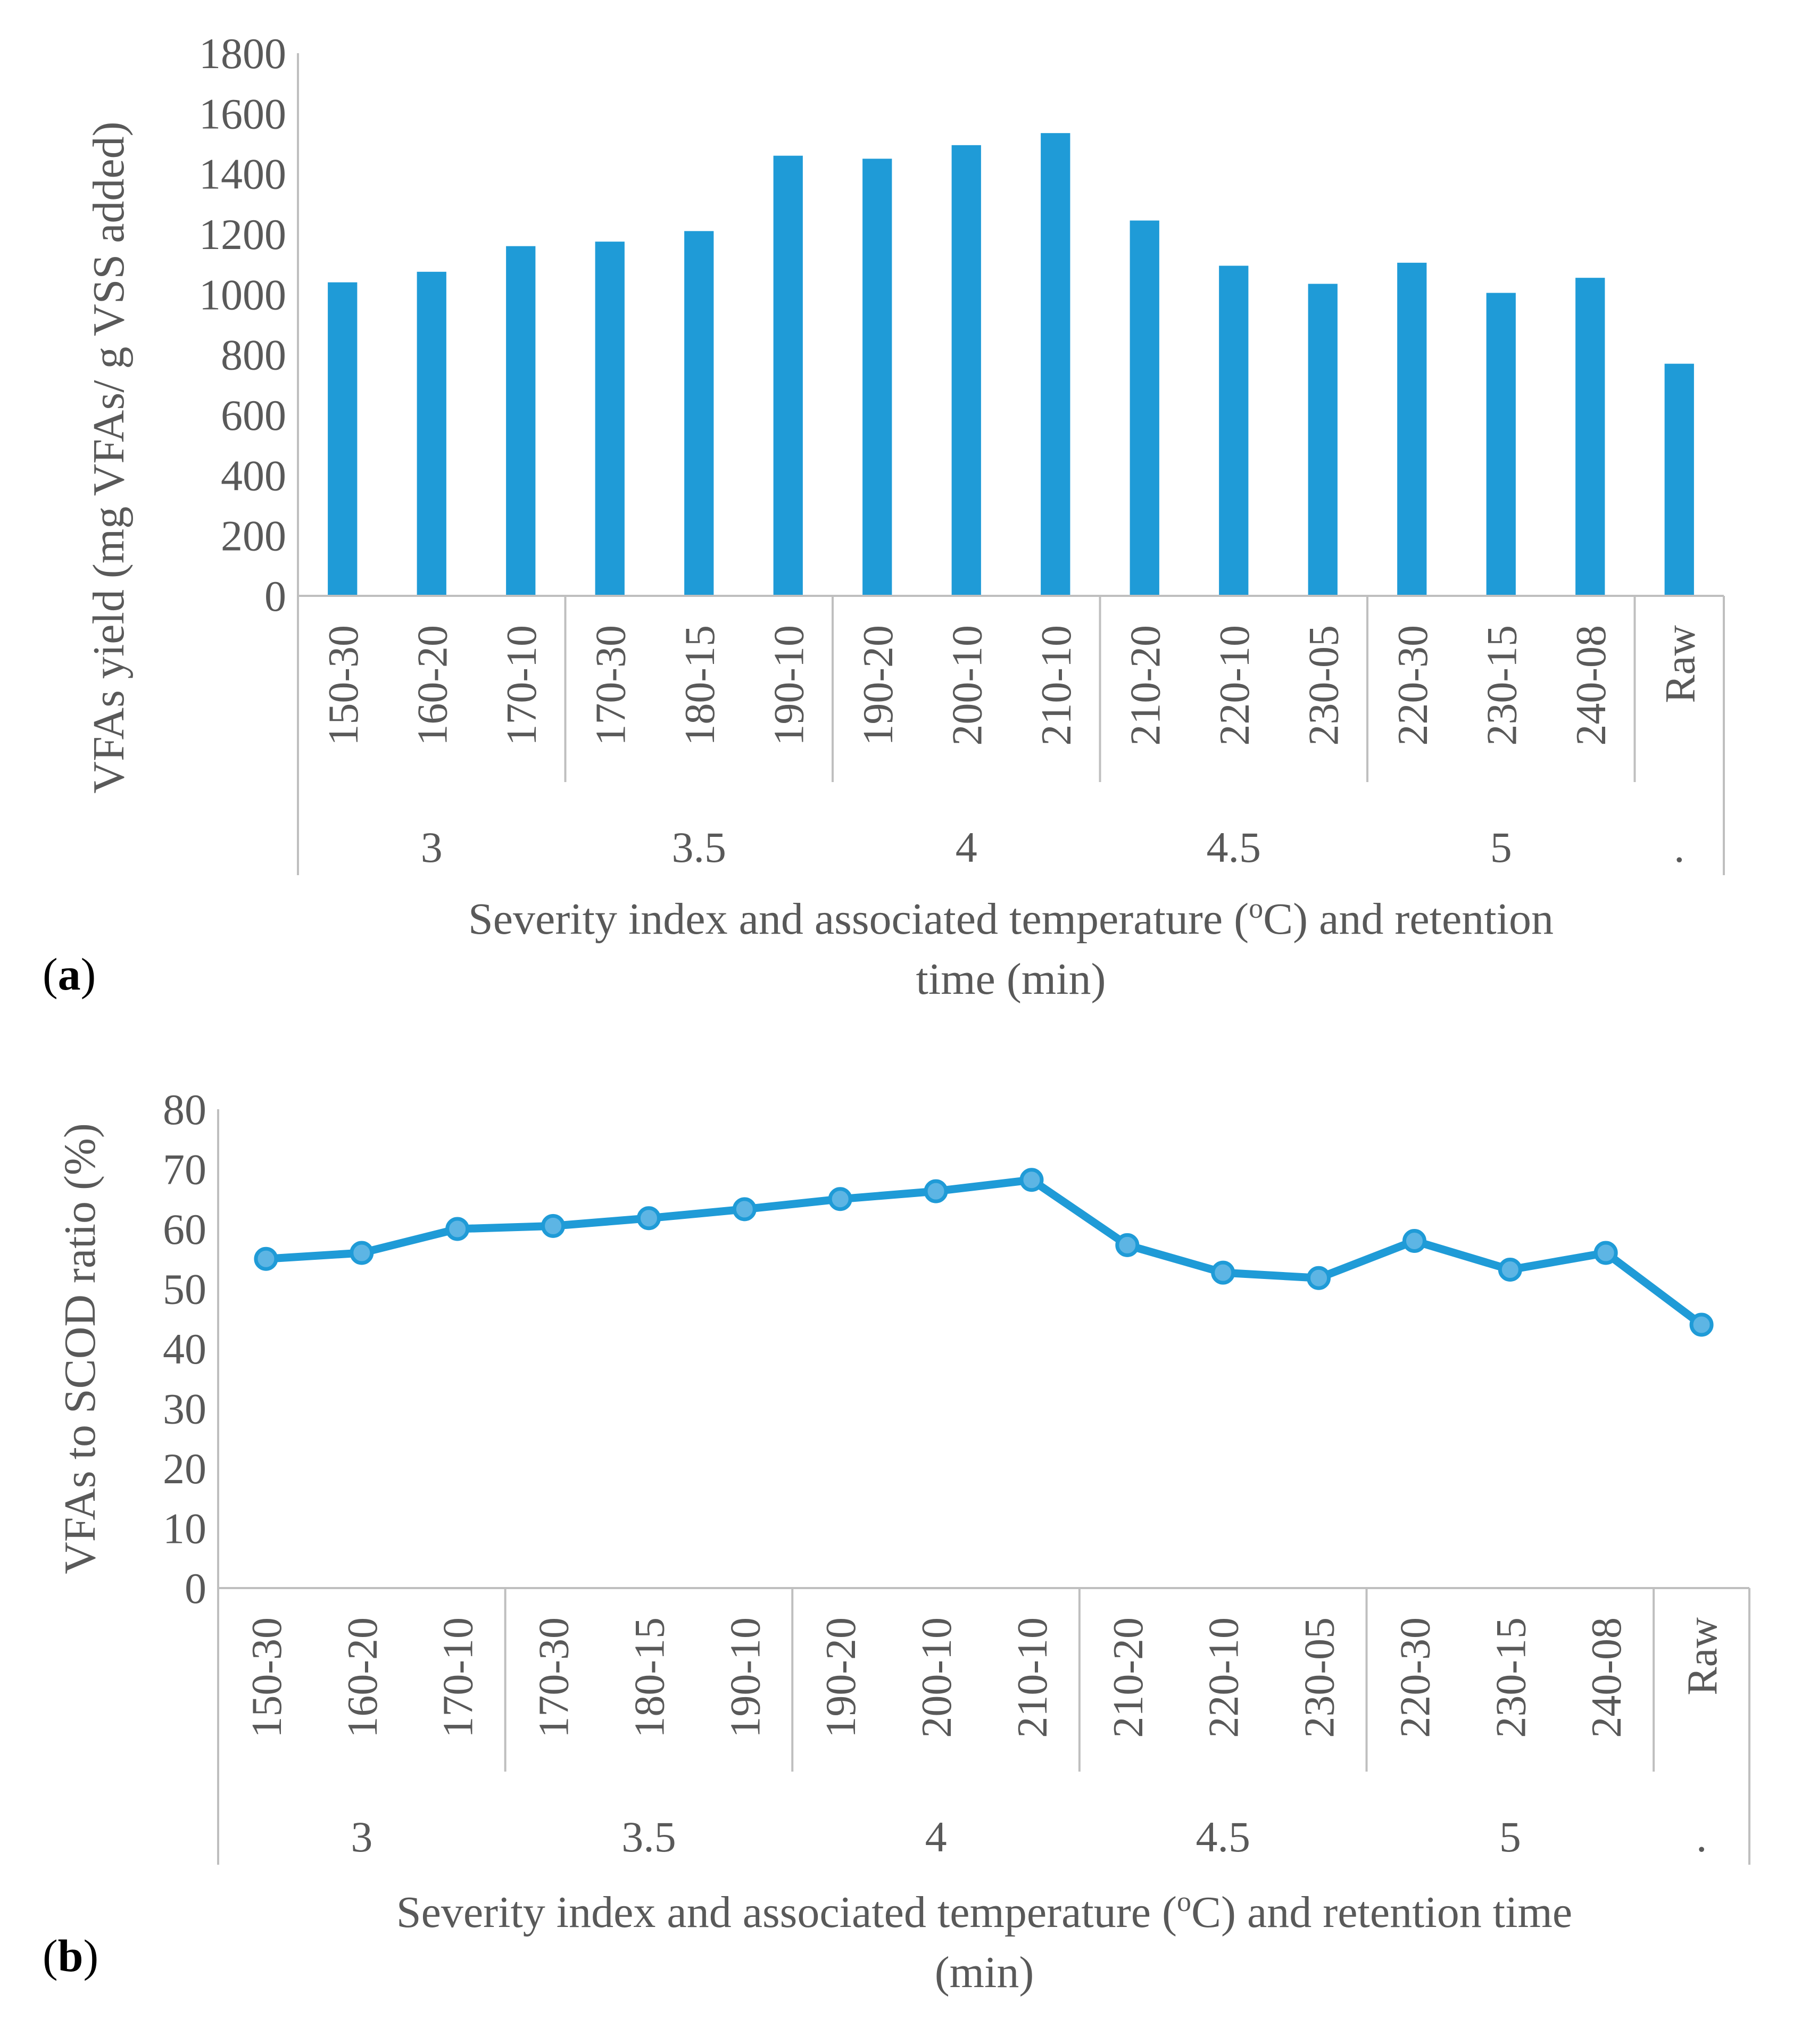 This screenshot has height=2044, width=1793. I want to click on y-tick-label: 400, so click(253, 475).